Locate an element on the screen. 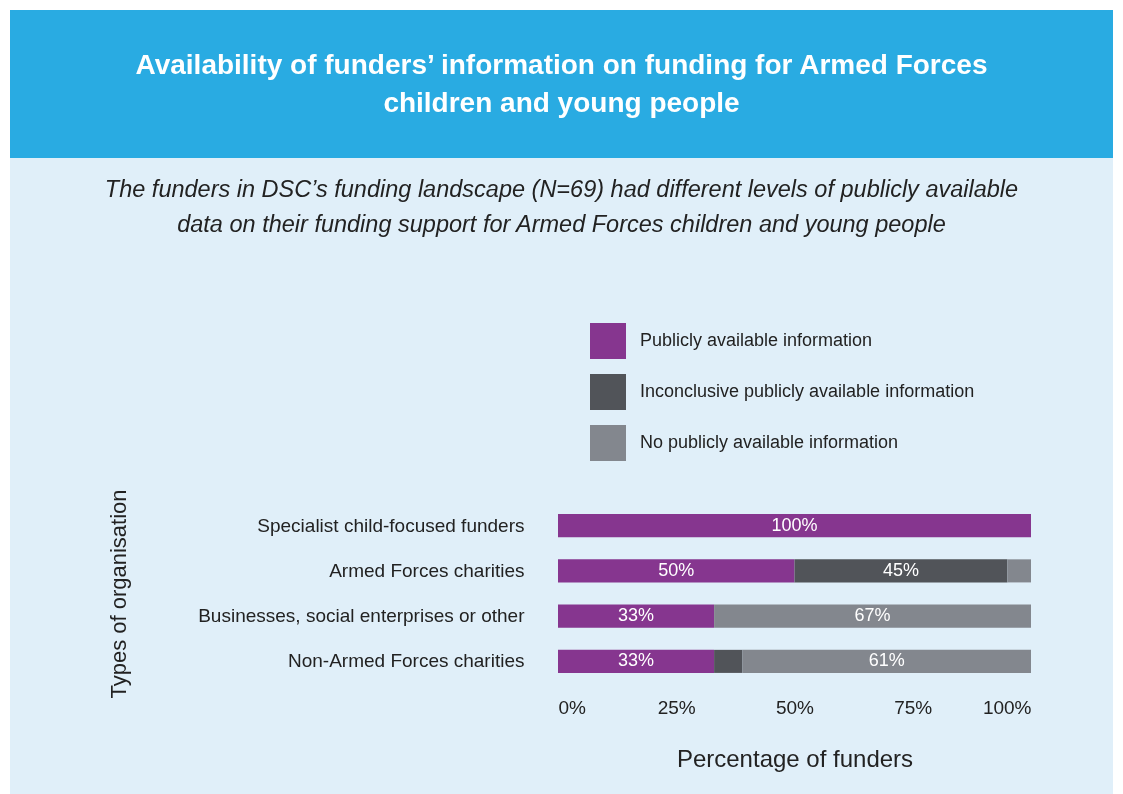 The image size is (1123, 794). y-tick-label: Businesses, social enterprises or other is located at coordinates (362, 616).